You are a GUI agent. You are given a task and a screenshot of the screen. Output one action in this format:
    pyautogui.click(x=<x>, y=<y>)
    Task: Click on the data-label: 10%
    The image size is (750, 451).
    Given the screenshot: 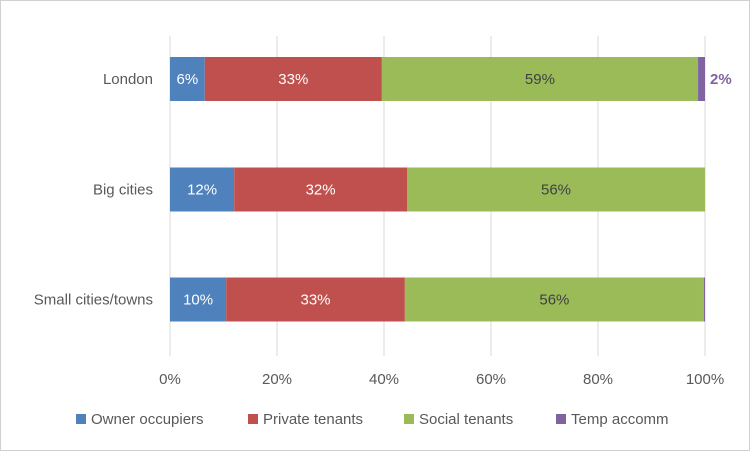 What is the action you would take?
    pyautogui.click(x=198, y=300)
    